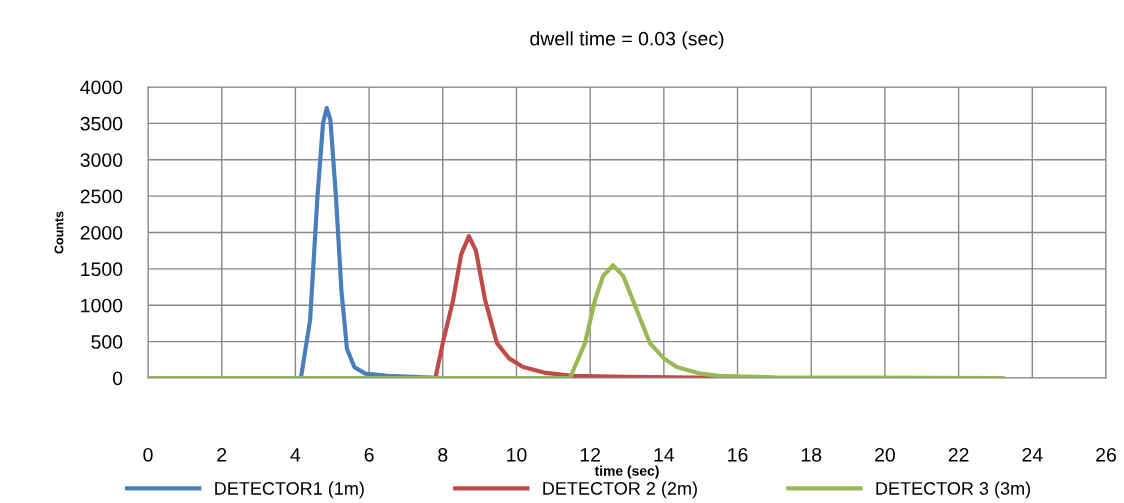  I want to click on x-tick-label: 20, so click(885, 454).